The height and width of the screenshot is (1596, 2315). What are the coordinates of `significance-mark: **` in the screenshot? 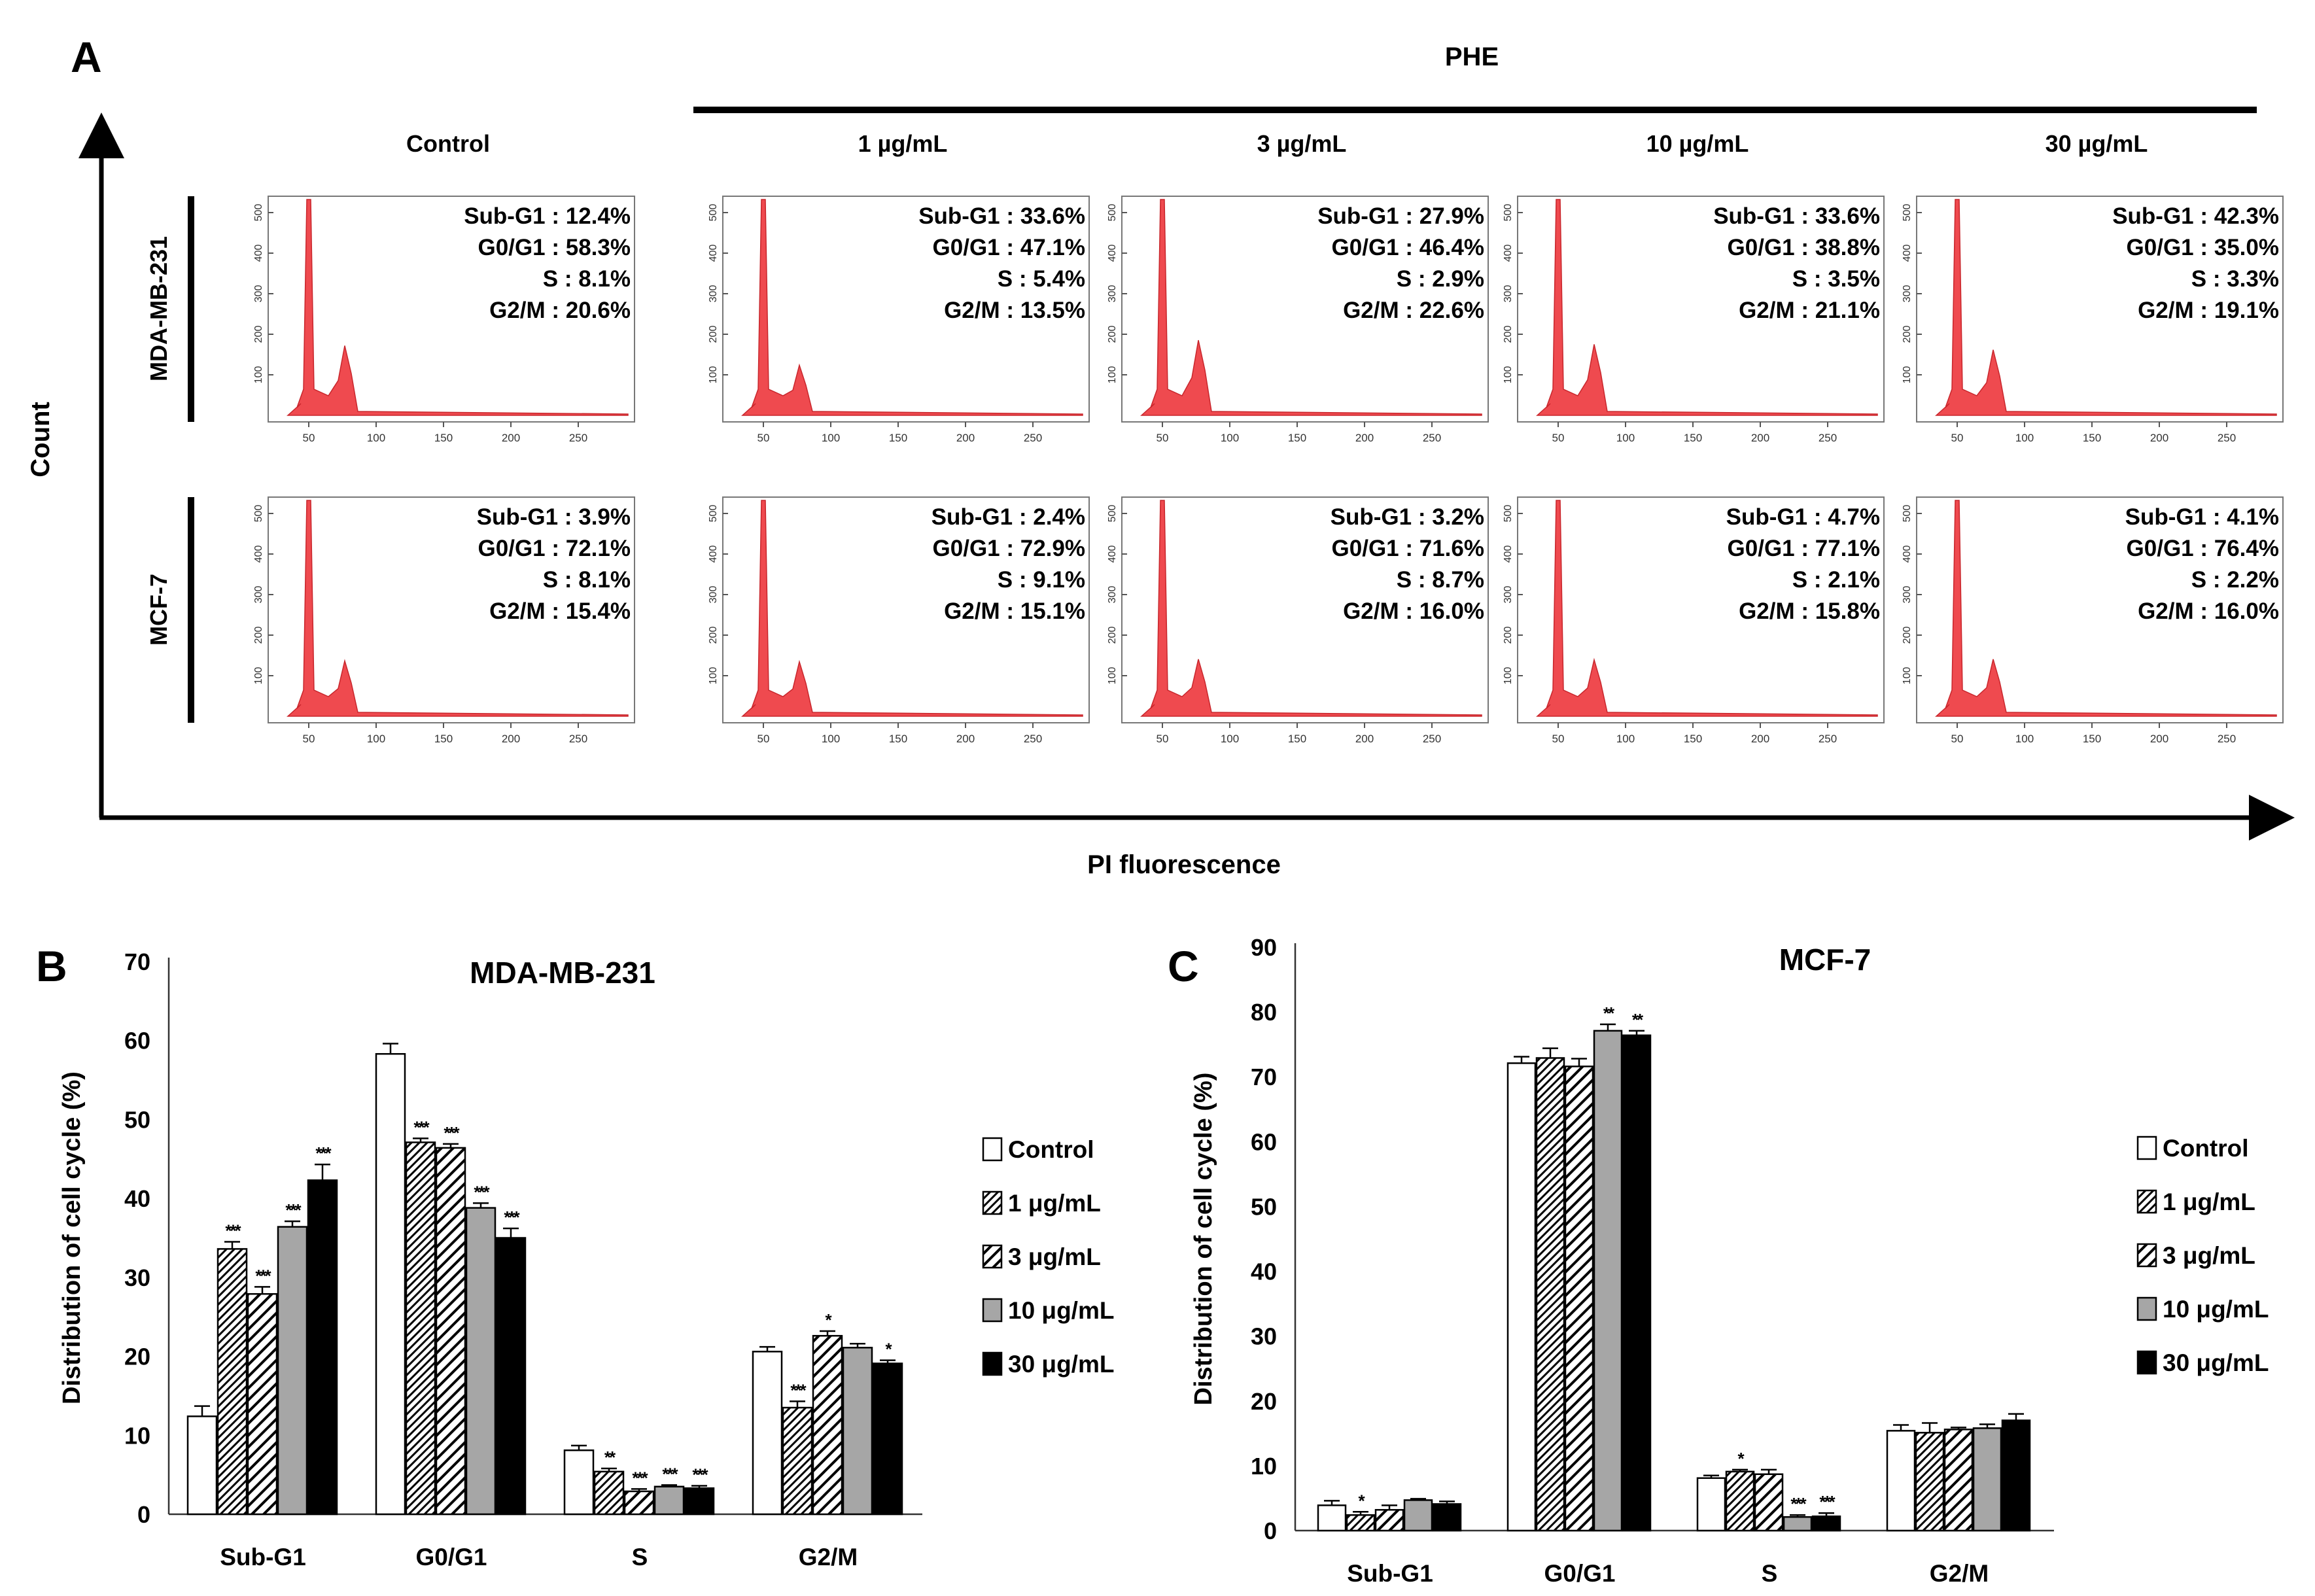 It's located at (1638, 1020).